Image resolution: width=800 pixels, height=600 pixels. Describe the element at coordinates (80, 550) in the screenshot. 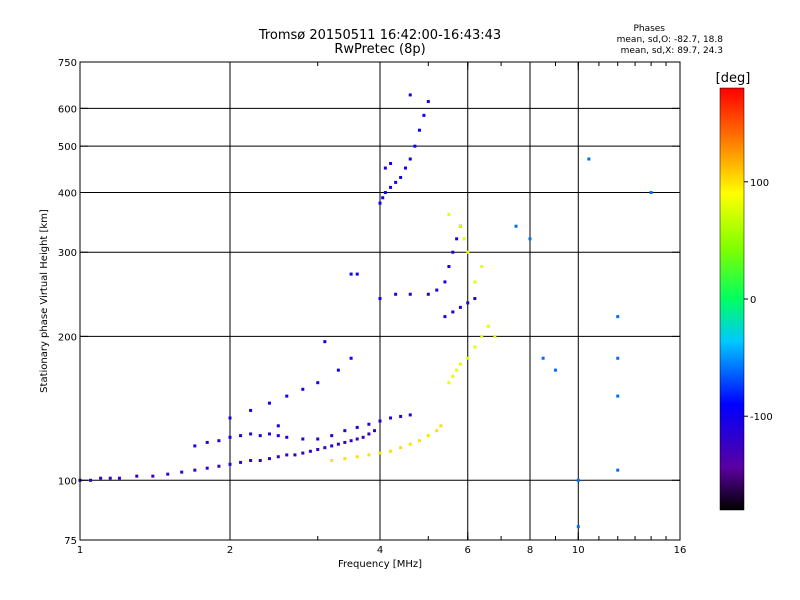

I see `x-tick-label: 1` at that location.